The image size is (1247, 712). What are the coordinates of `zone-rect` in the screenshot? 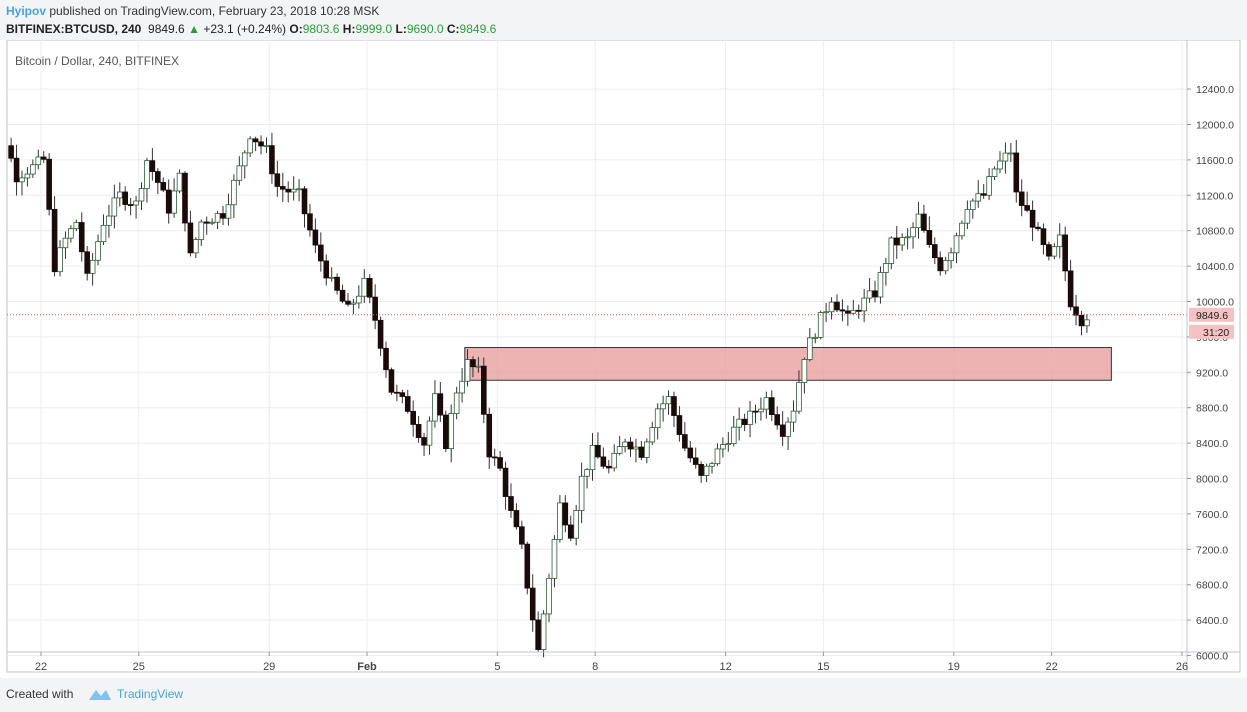 It's located at (788, 364).